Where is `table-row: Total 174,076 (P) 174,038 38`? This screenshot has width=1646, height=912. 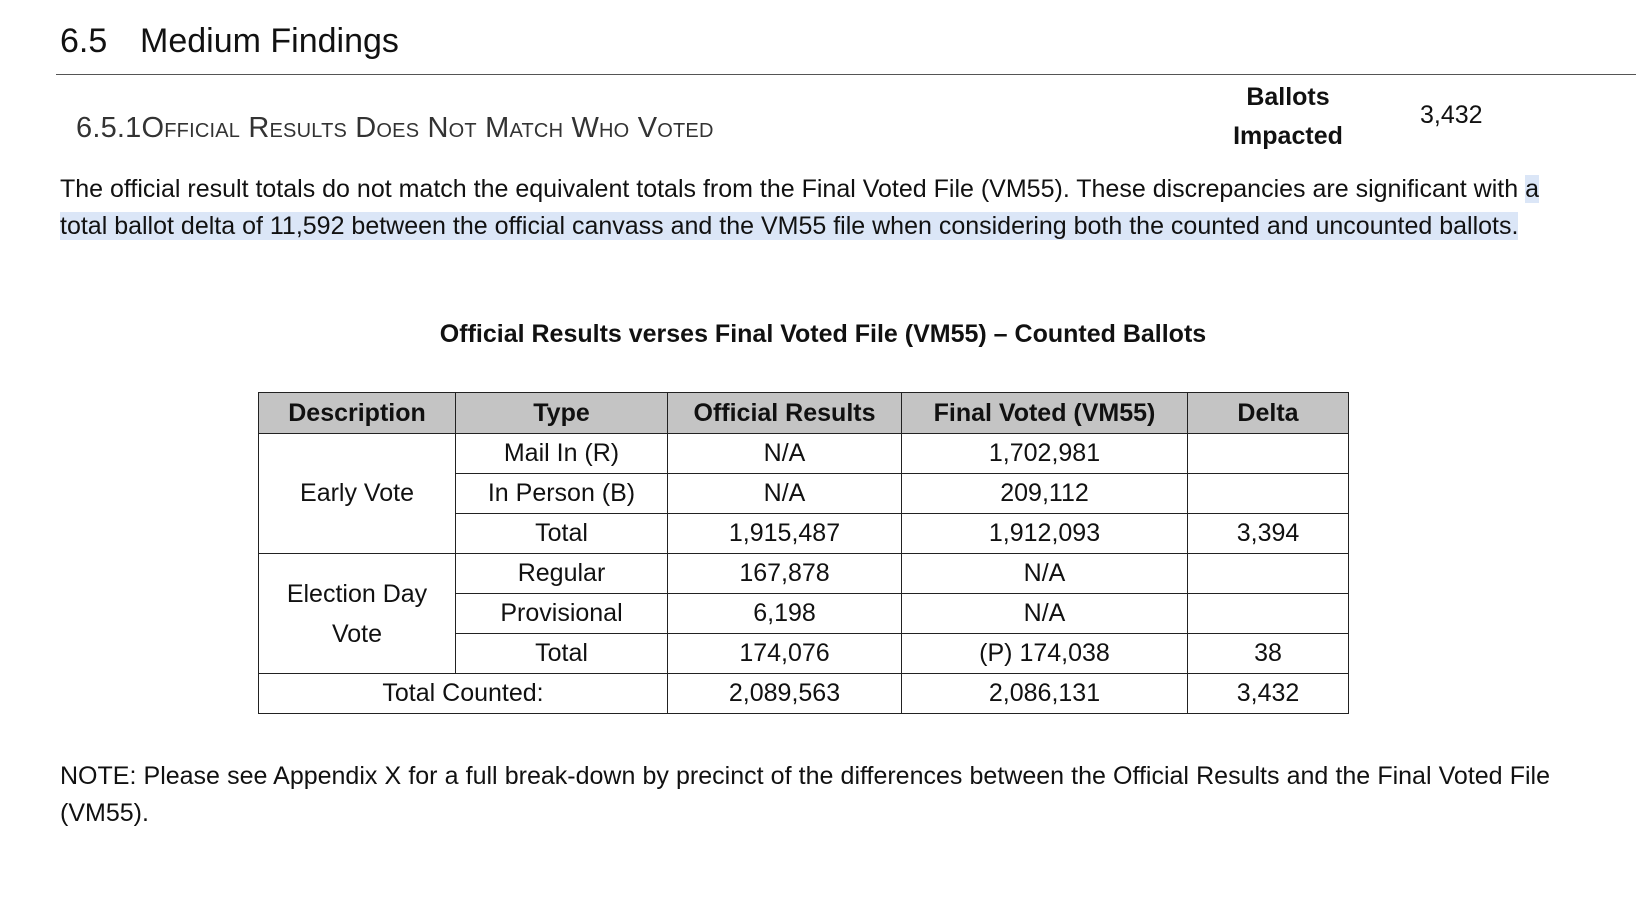 table-row: Total 174,076 (P) 174,038 38 is located at coordinates (804, 653).